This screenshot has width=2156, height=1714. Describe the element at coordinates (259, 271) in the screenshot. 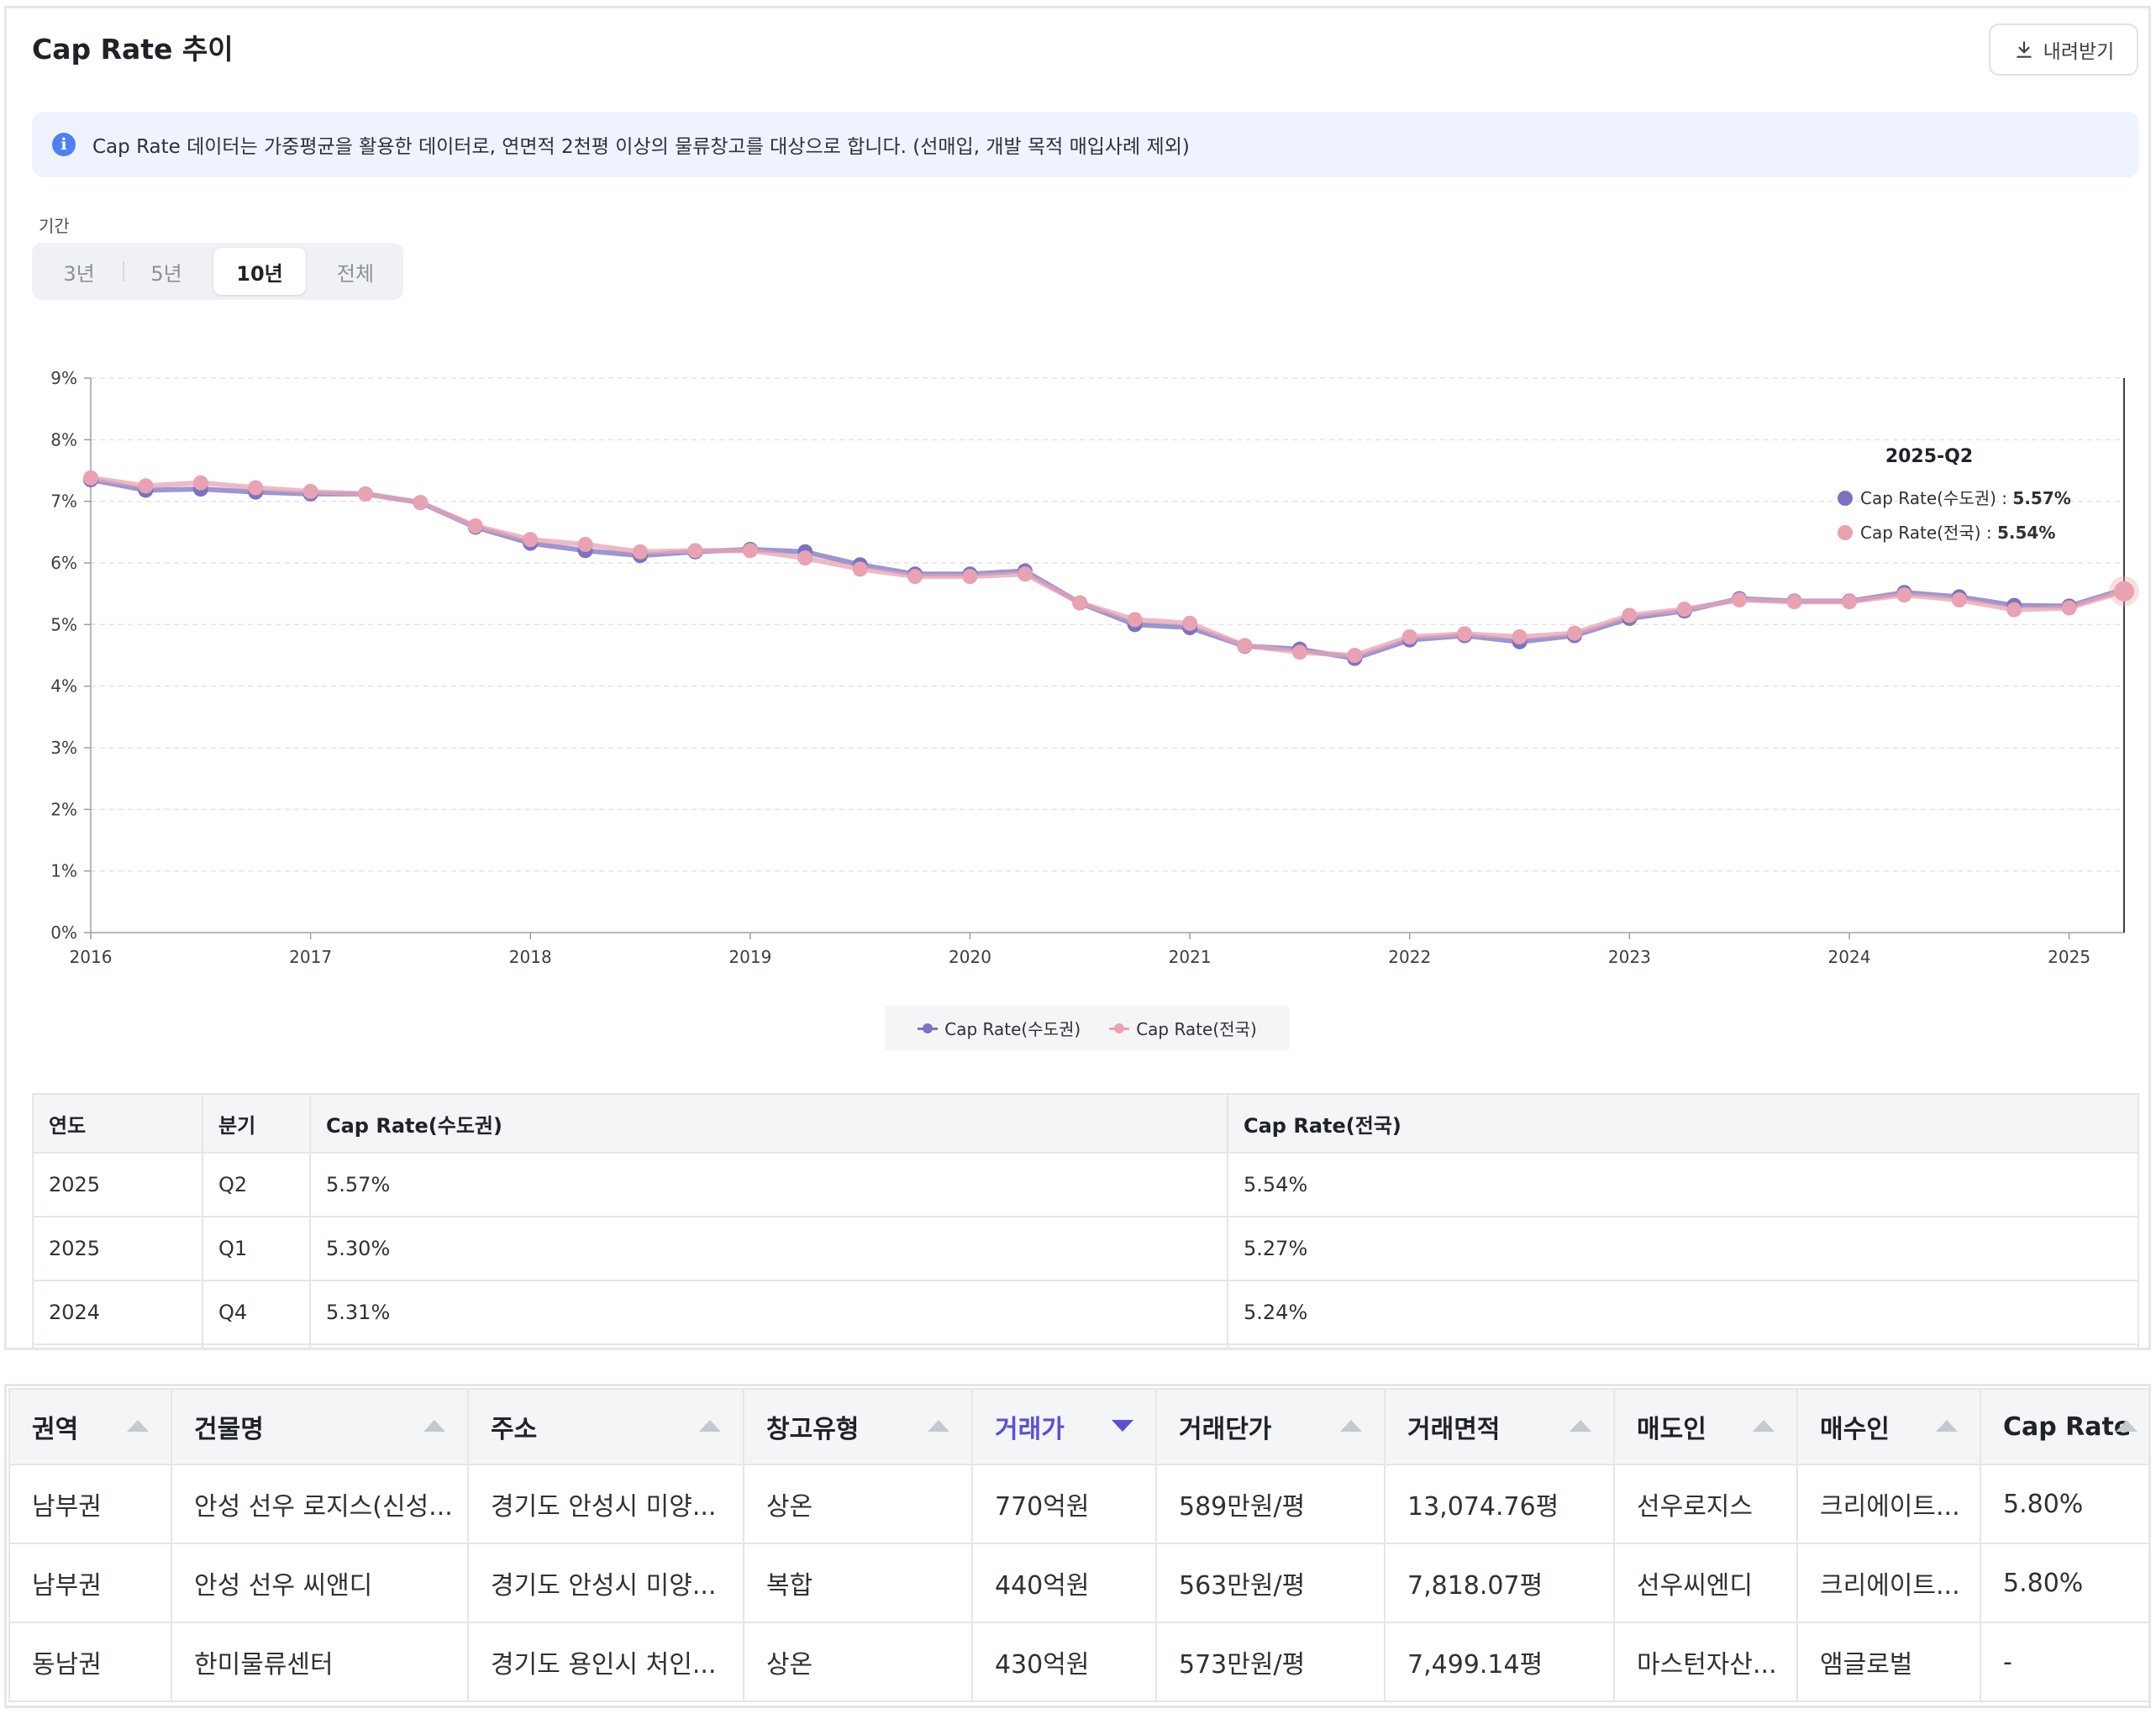

I see `period-option-10y: 10년` at that location.